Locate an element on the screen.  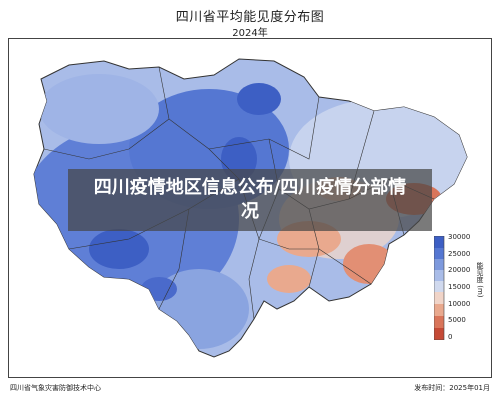
map-subtitle: 2024年 is located at coordinates (250, 33).